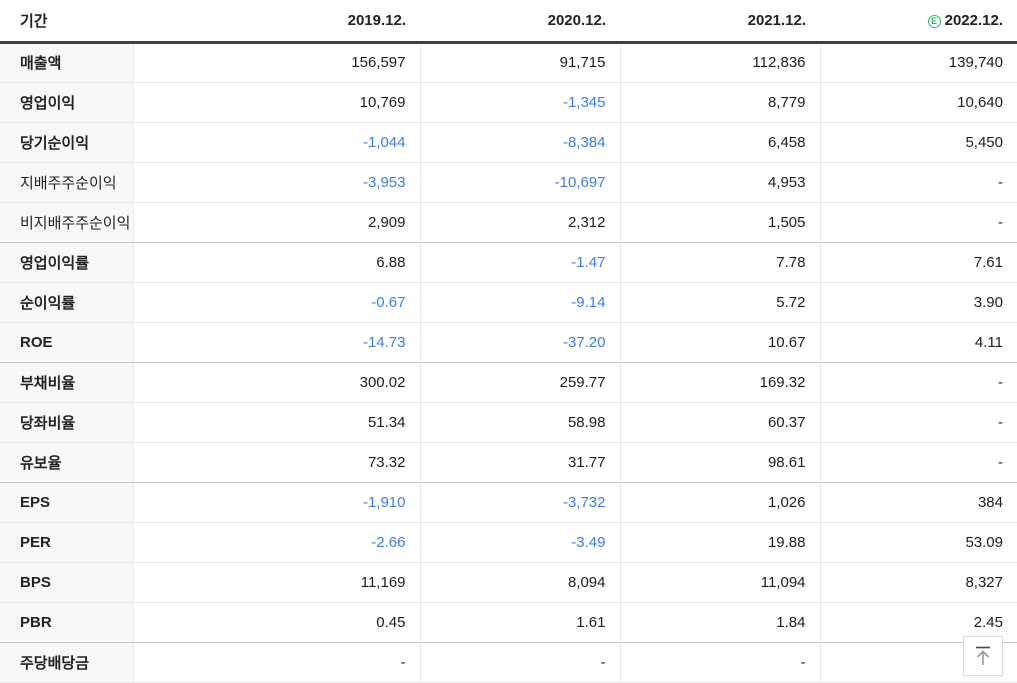 The width and height of the screenshot is (1017, 683). I want to click on value-cell: 5,450, so click(918, 141).